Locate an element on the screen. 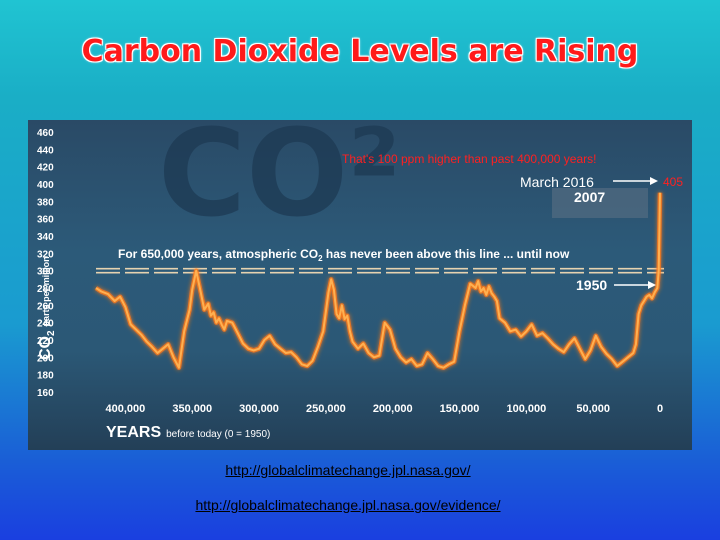 This screenshot has height=540, width=720. background-co2-watermark: CO² is located at coordinates (279, 182).